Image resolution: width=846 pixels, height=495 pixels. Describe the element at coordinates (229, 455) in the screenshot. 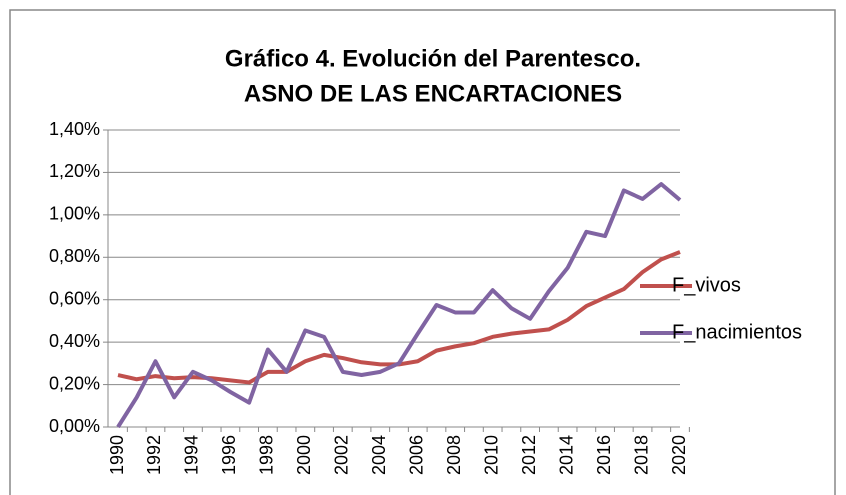

I see `x-tick-label: 1996` at that location.